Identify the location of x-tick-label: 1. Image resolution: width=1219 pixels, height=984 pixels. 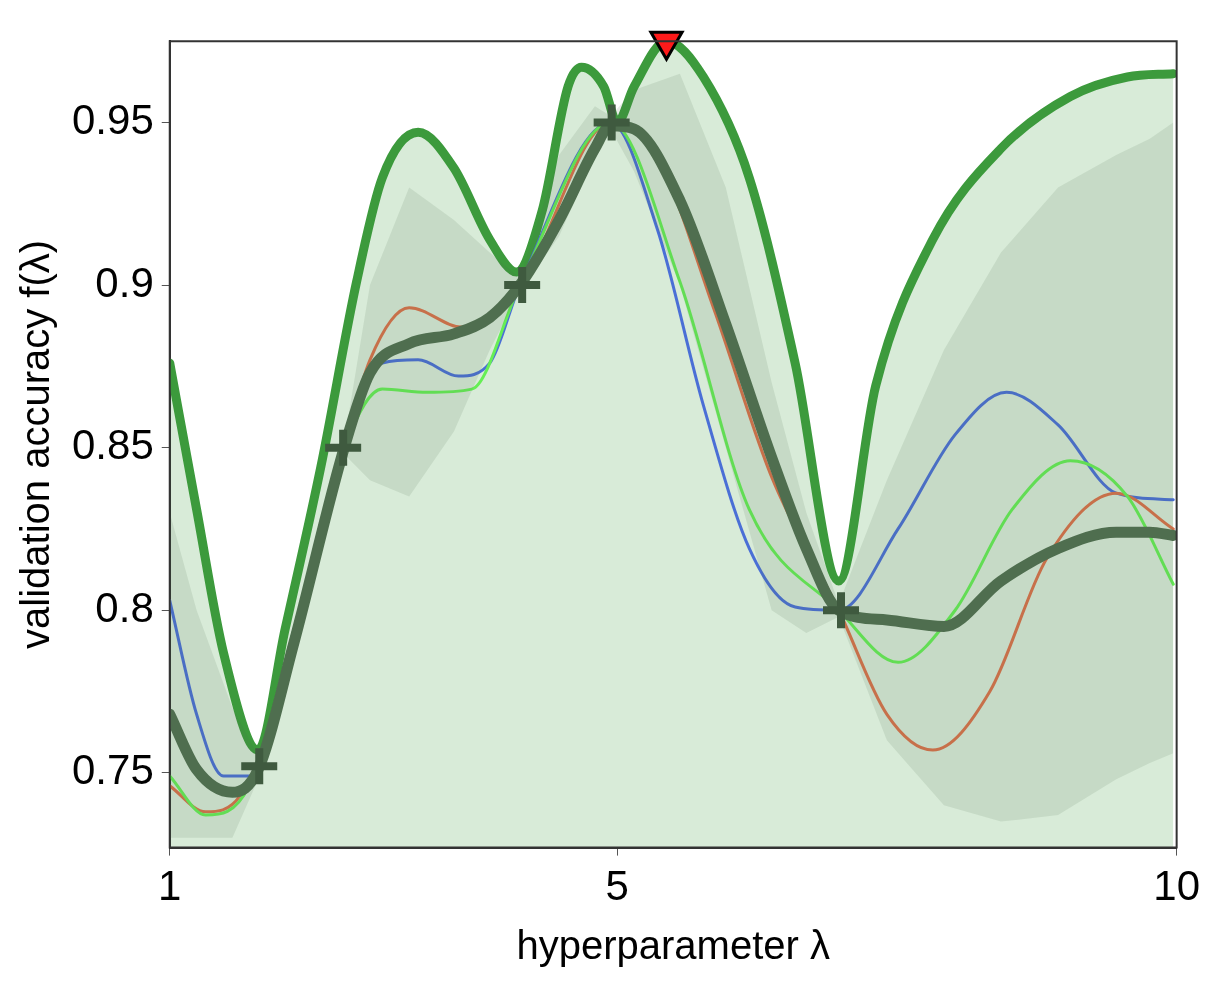
(170, 886).